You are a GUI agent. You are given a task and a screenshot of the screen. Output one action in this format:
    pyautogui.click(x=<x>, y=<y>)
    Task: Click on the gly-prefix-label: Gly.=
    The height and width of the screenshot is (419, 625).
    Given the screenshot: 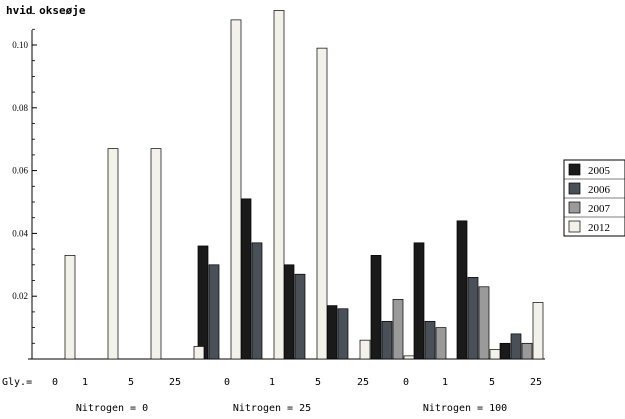 What is the action you would take?
    pyautogui.click(x=17, y=382)
    